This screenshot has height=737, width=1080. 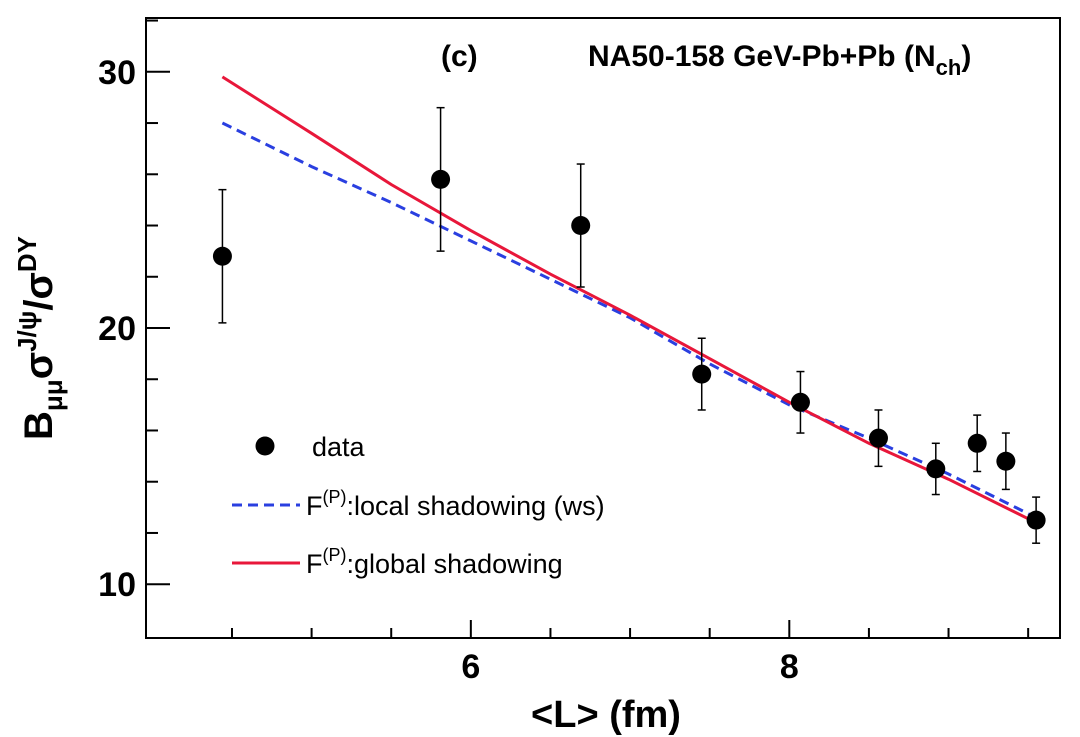 I want to click on y-title-base-sub: μμ, so click(x=53, y=395).